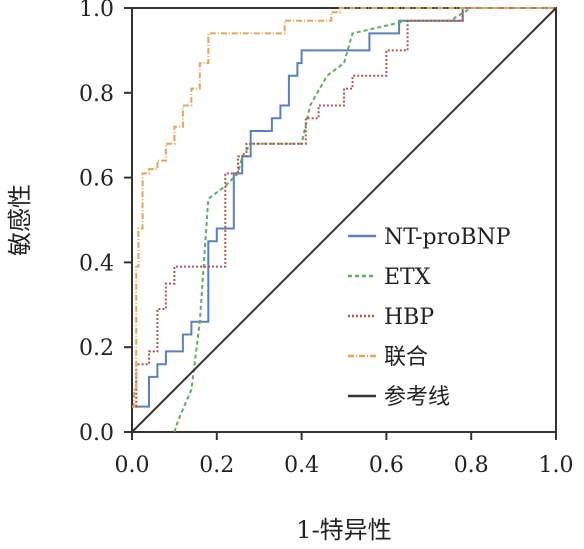 The width and height of the screenshot is (584, 549). I want to click on y-tick-label: 0.4, so click(96, 263).